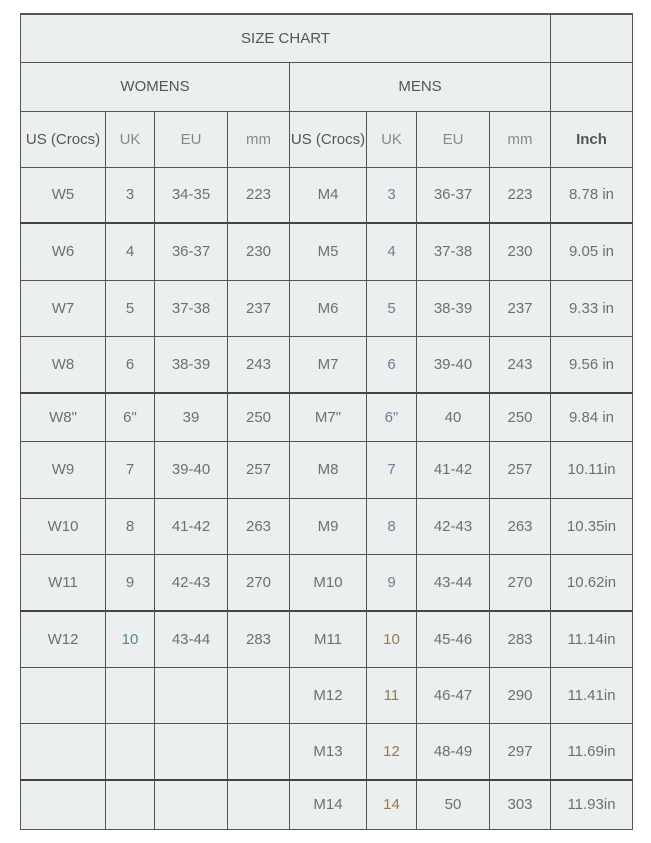 This screenshot has width=651, height=843. What do you see at coordinates (453, 804) in the screenshot?
I see `cell-eu-mens: 50` at bounding box center [453, 804].